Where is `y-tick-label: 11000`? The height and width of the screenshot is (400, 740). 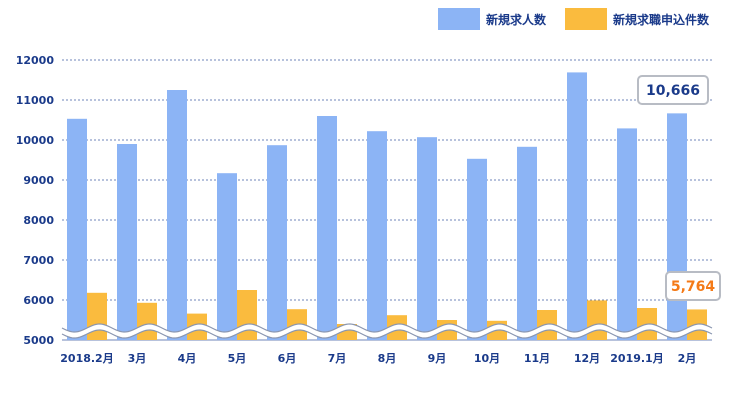 y-tick-label: 11000 is located at coordinates (35, 100).